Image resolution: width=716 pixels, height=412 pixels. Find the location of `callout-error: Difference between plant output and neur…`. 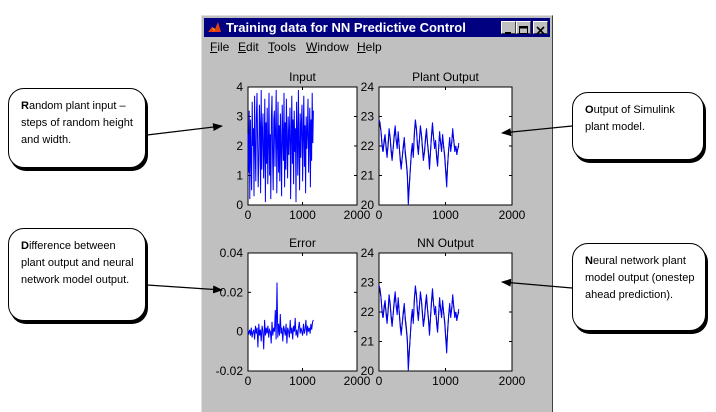

callout-error: Difference between plant output and neur… is located at coordinates (77, 274).